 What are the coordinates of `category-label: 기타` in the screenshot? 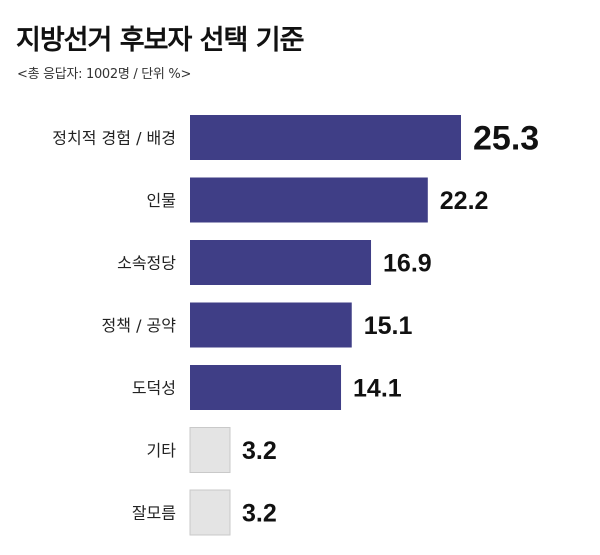 It's located at (162, 450).